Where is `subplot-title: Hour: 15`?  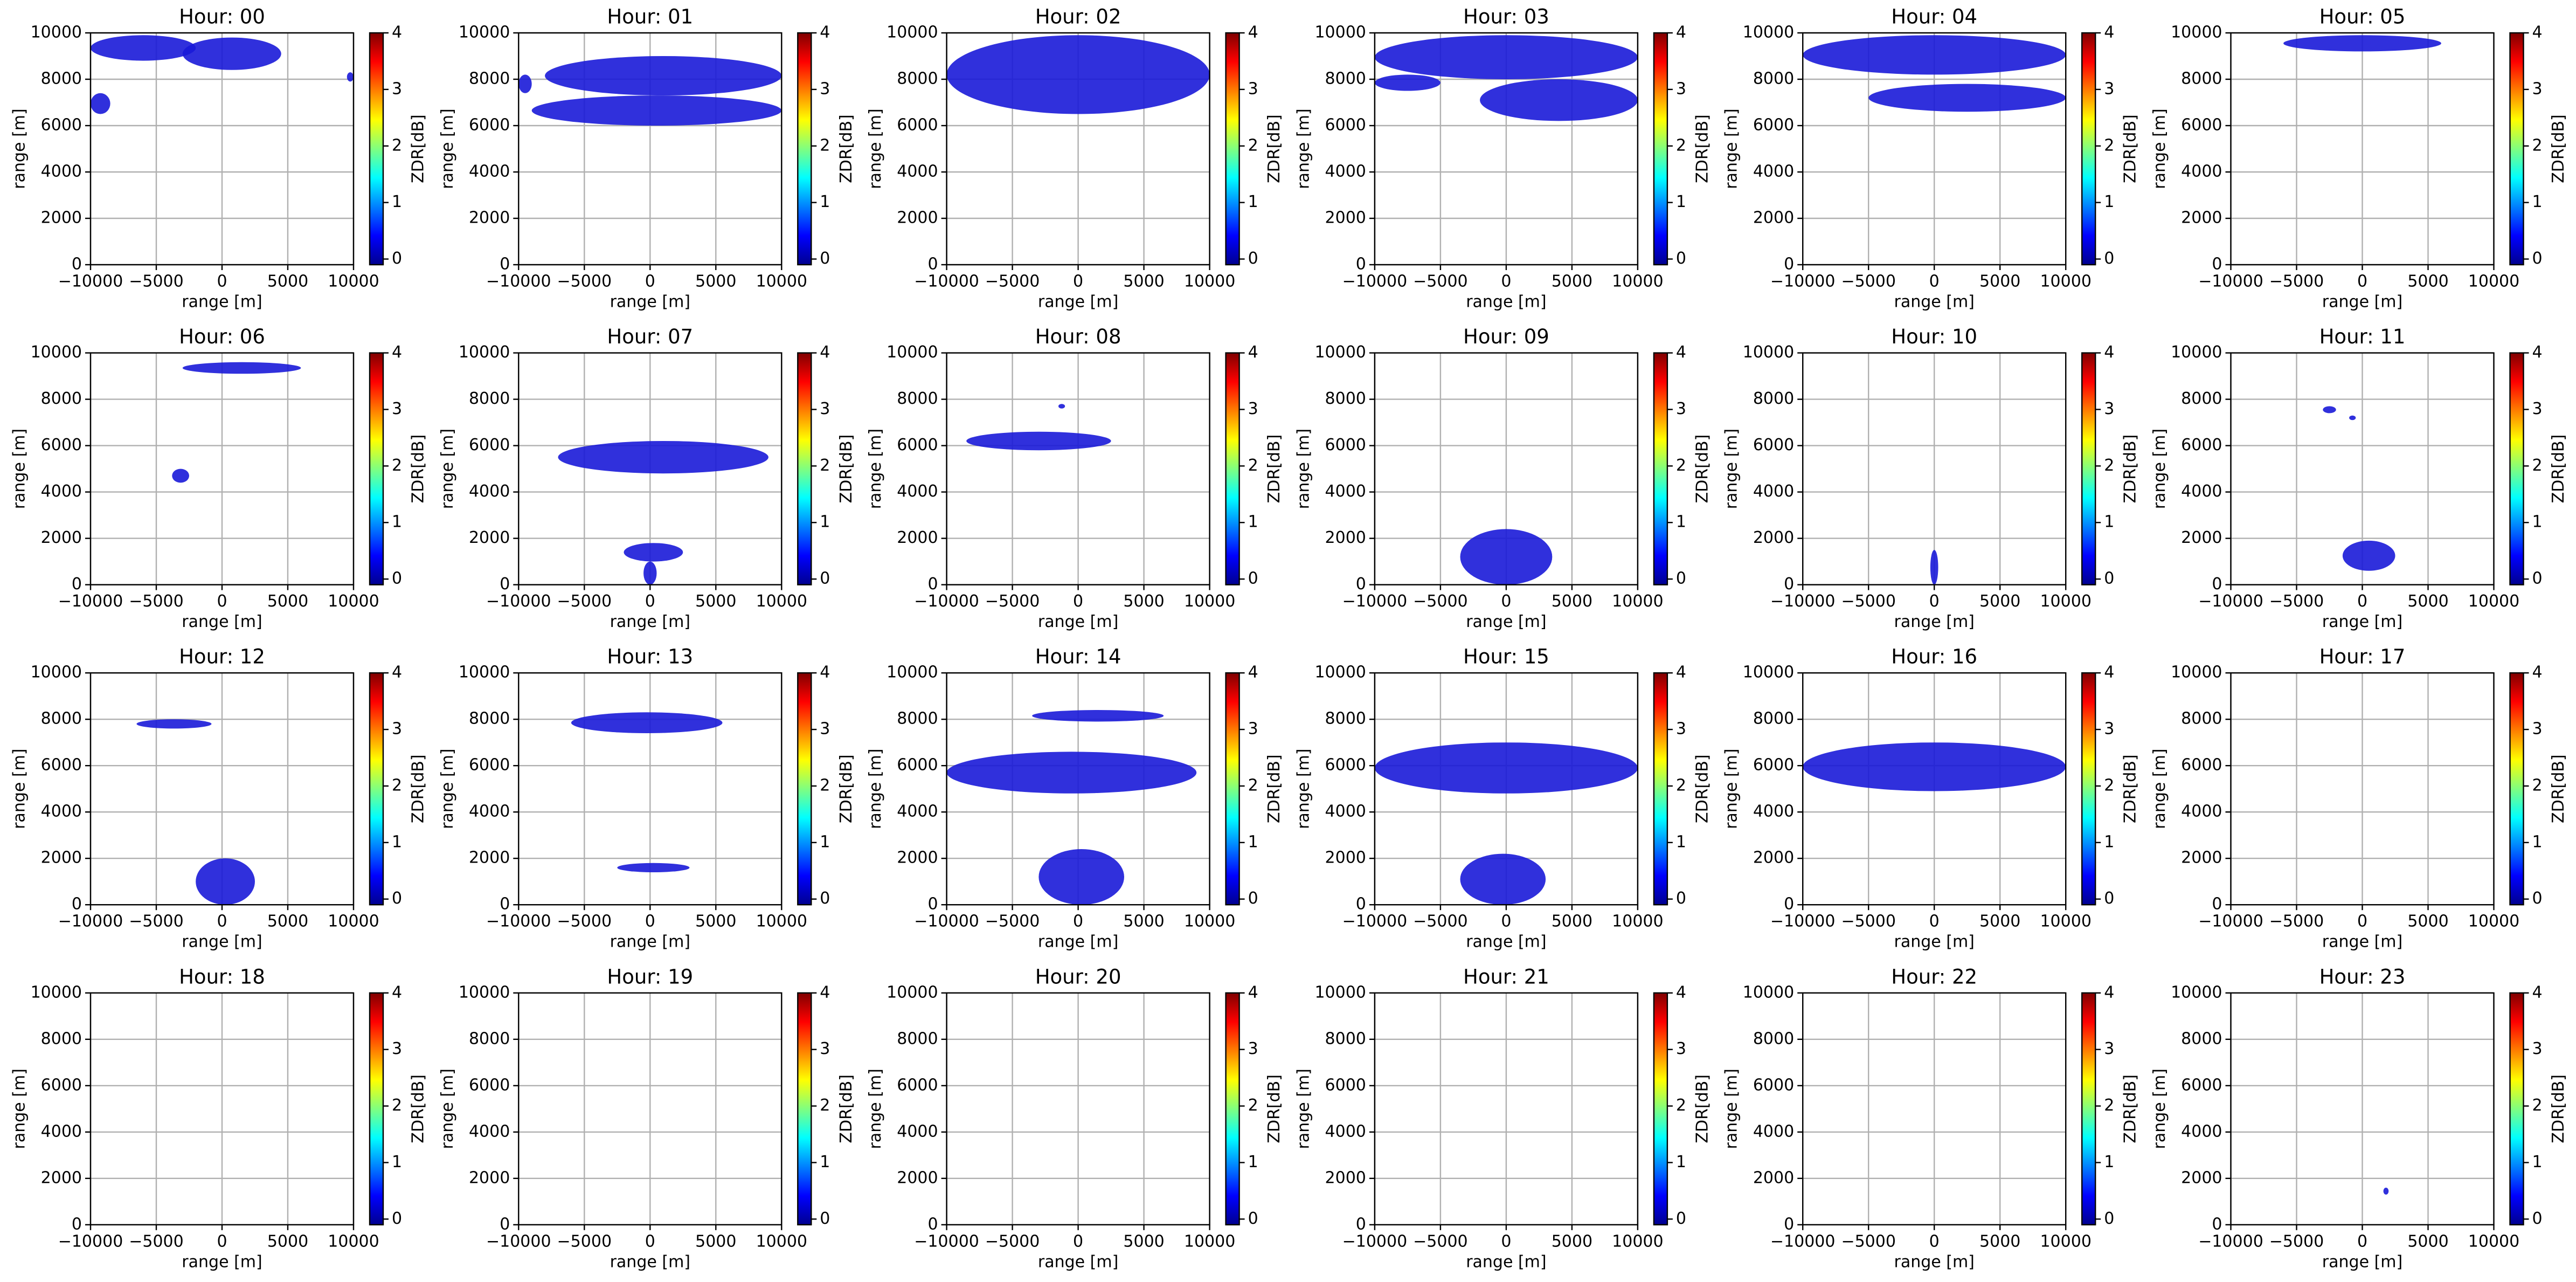 subplot-title: Hour: 15 is located at coordinates (1506, 656).